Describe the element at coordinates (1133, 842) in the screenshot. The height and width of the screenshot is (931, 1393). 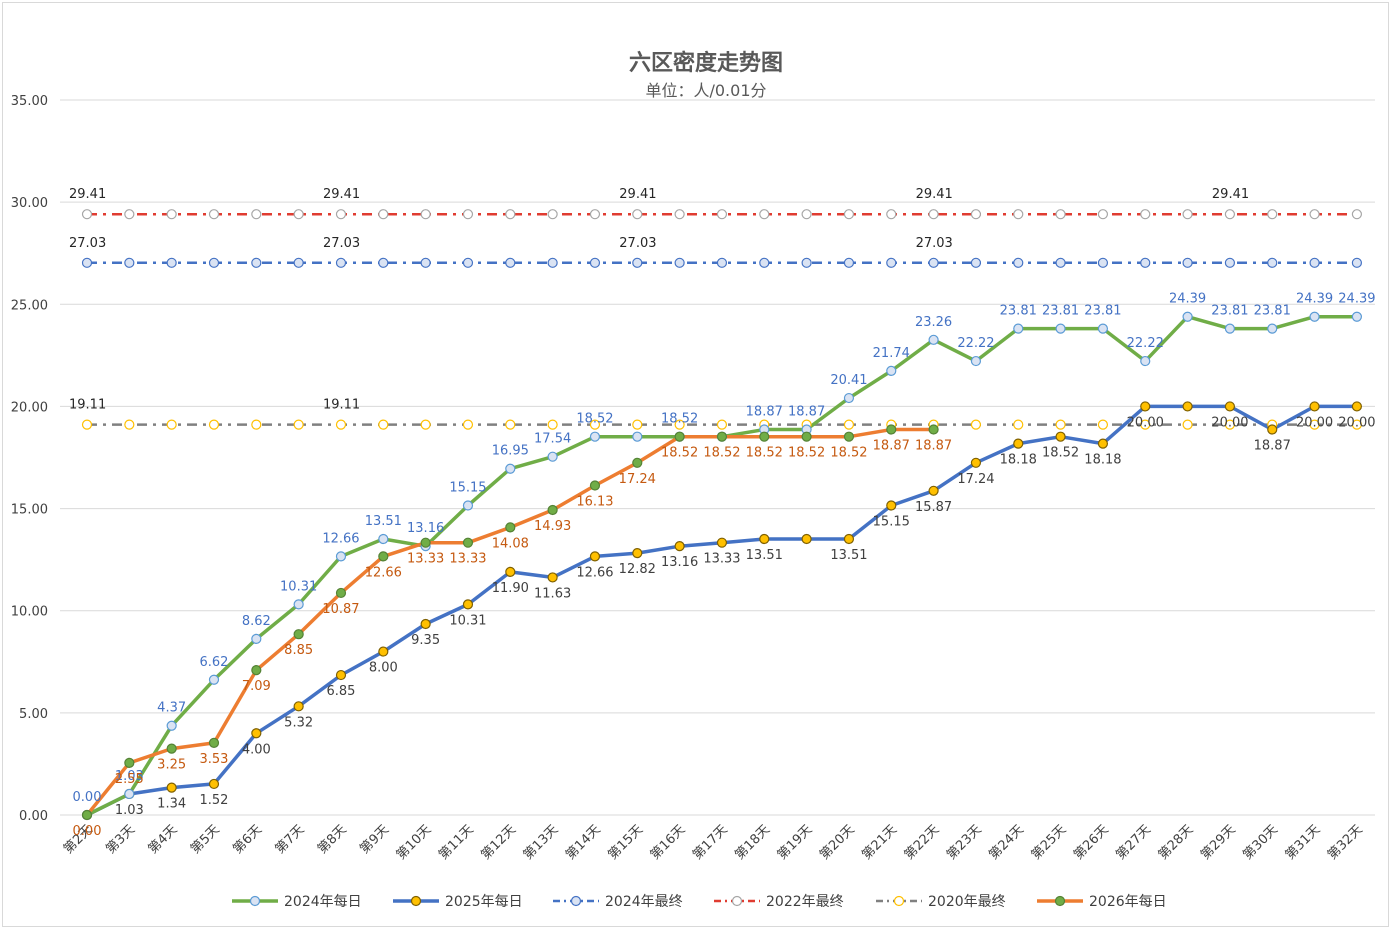
I see `x-tick-label: 第27天` at that location.